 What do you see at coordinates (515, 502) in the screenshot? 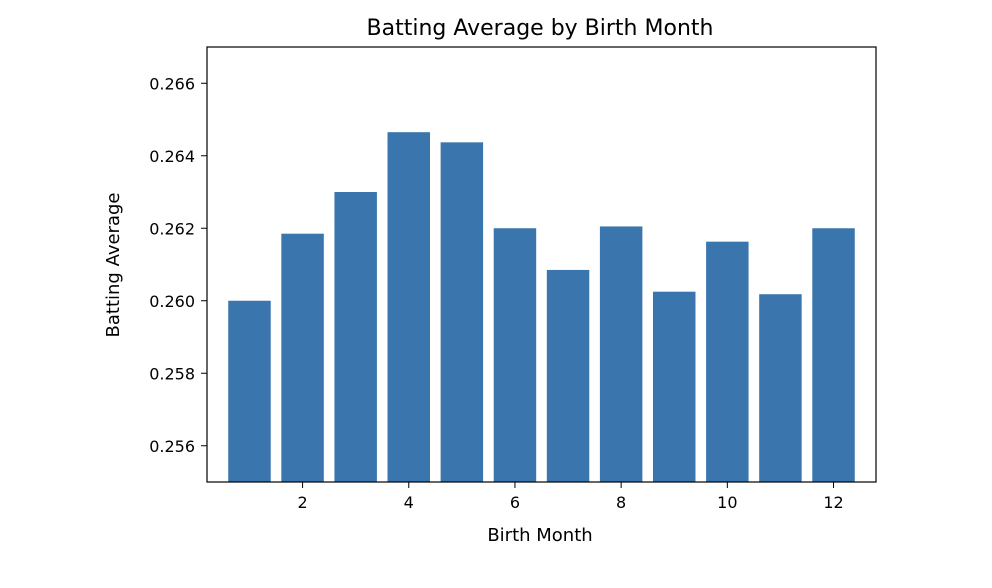
I see `x-tick-label: 6` at bounding box center [515, 502].